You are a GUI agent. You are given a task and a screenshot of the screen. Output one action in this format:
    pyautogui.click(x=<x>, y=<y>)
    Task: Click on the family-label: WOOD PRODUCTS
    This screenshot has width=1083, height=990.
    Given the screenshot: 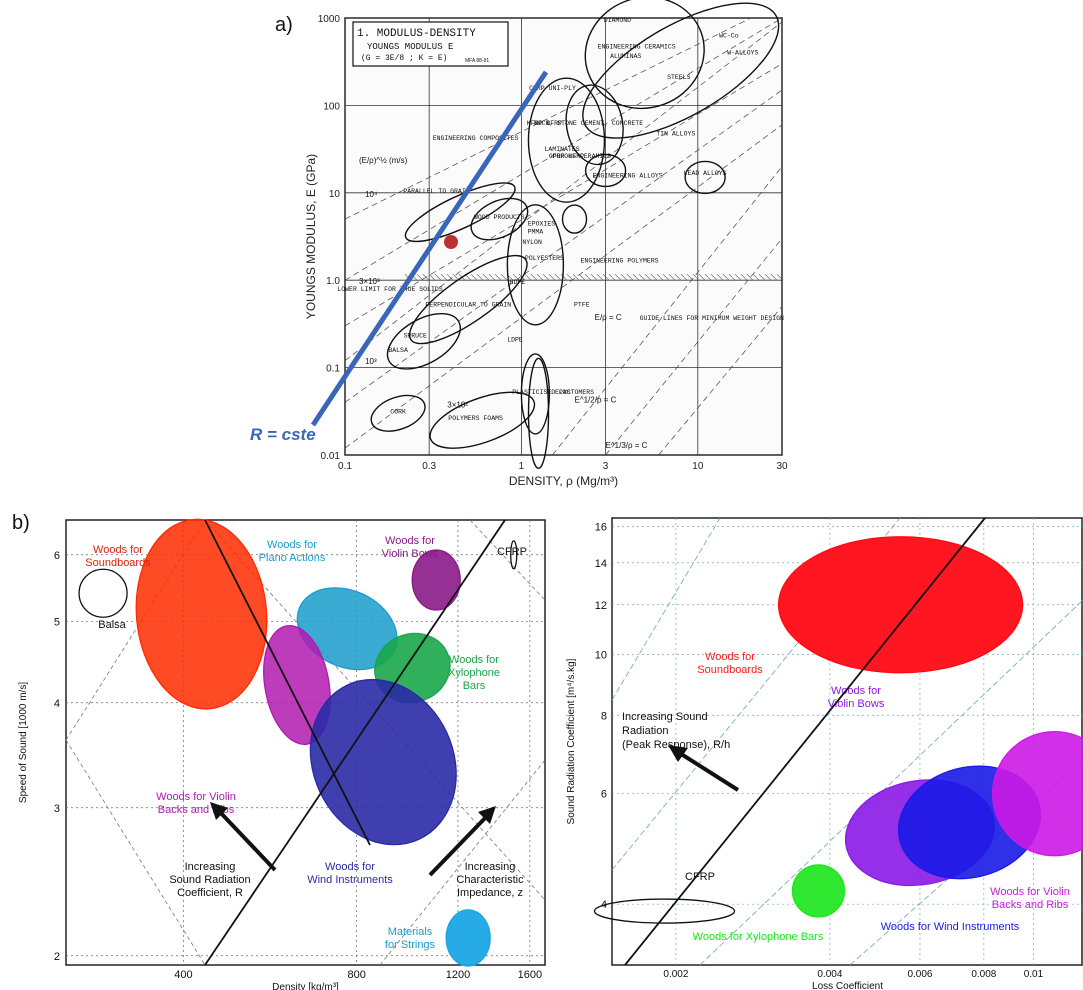 What is the action you would take?
    pyautogui.click(x=499, y=217)
    